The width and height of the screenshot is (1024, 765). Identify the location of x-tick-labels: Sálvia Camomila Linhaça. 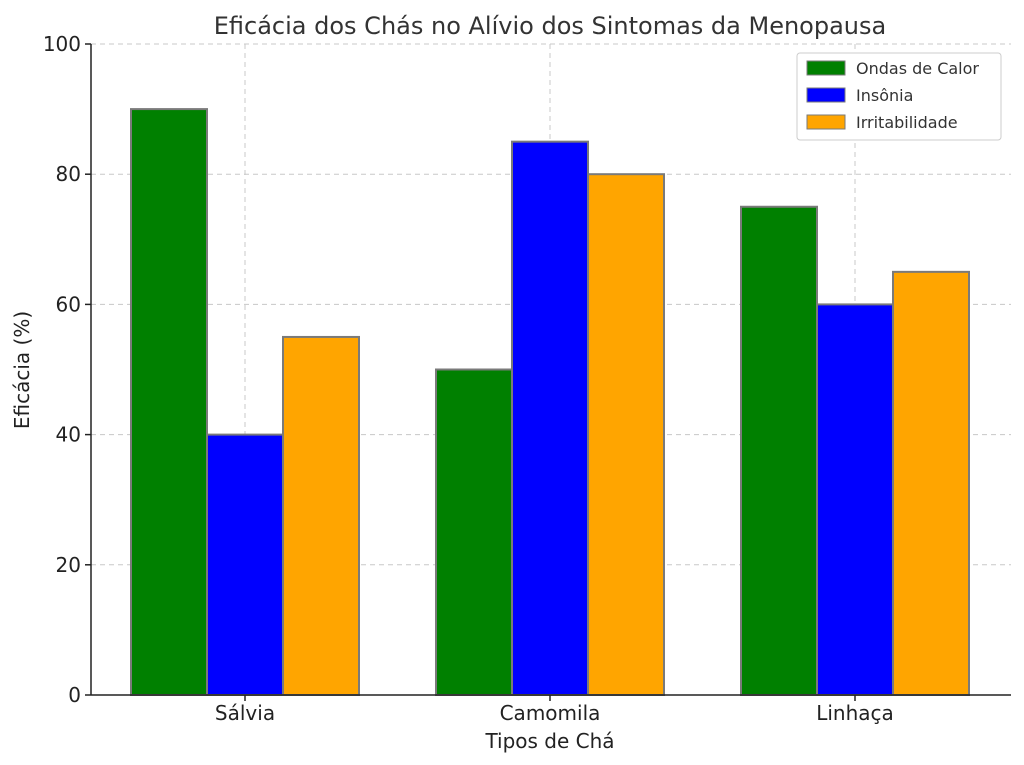
(554, 710).